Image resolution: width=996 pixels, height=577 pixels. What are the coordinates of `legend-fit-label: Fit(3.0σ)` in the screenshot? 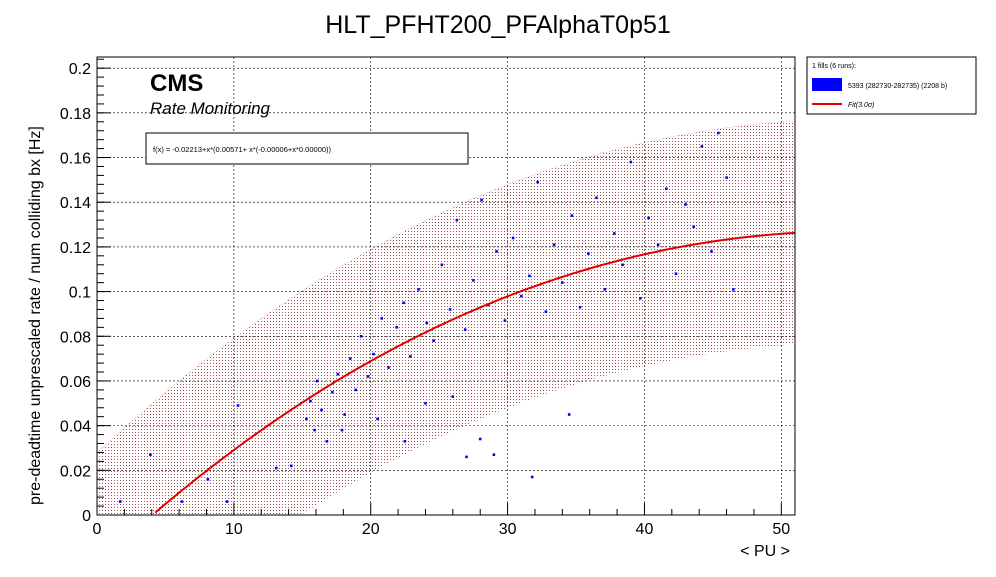 It's located at (861, 105).